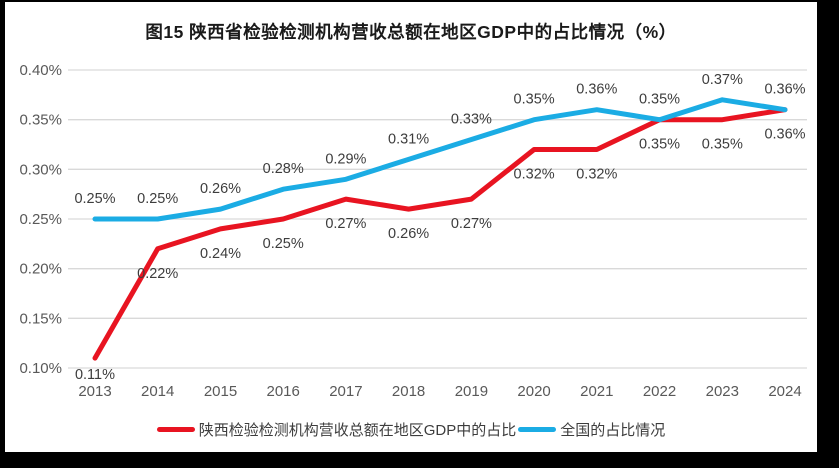  Describe the element at coordinates (283, 169) in the screenshot. I see `data-point-label: 0.28%` at that location.